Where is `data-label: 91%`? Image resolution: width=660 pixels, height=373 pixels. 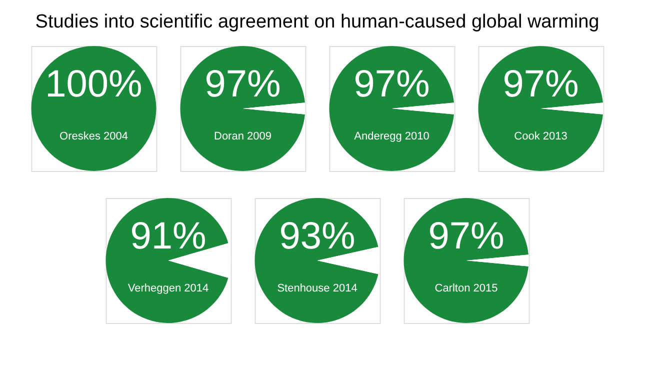 data-label: 91% is located at coordinates (168, 237).